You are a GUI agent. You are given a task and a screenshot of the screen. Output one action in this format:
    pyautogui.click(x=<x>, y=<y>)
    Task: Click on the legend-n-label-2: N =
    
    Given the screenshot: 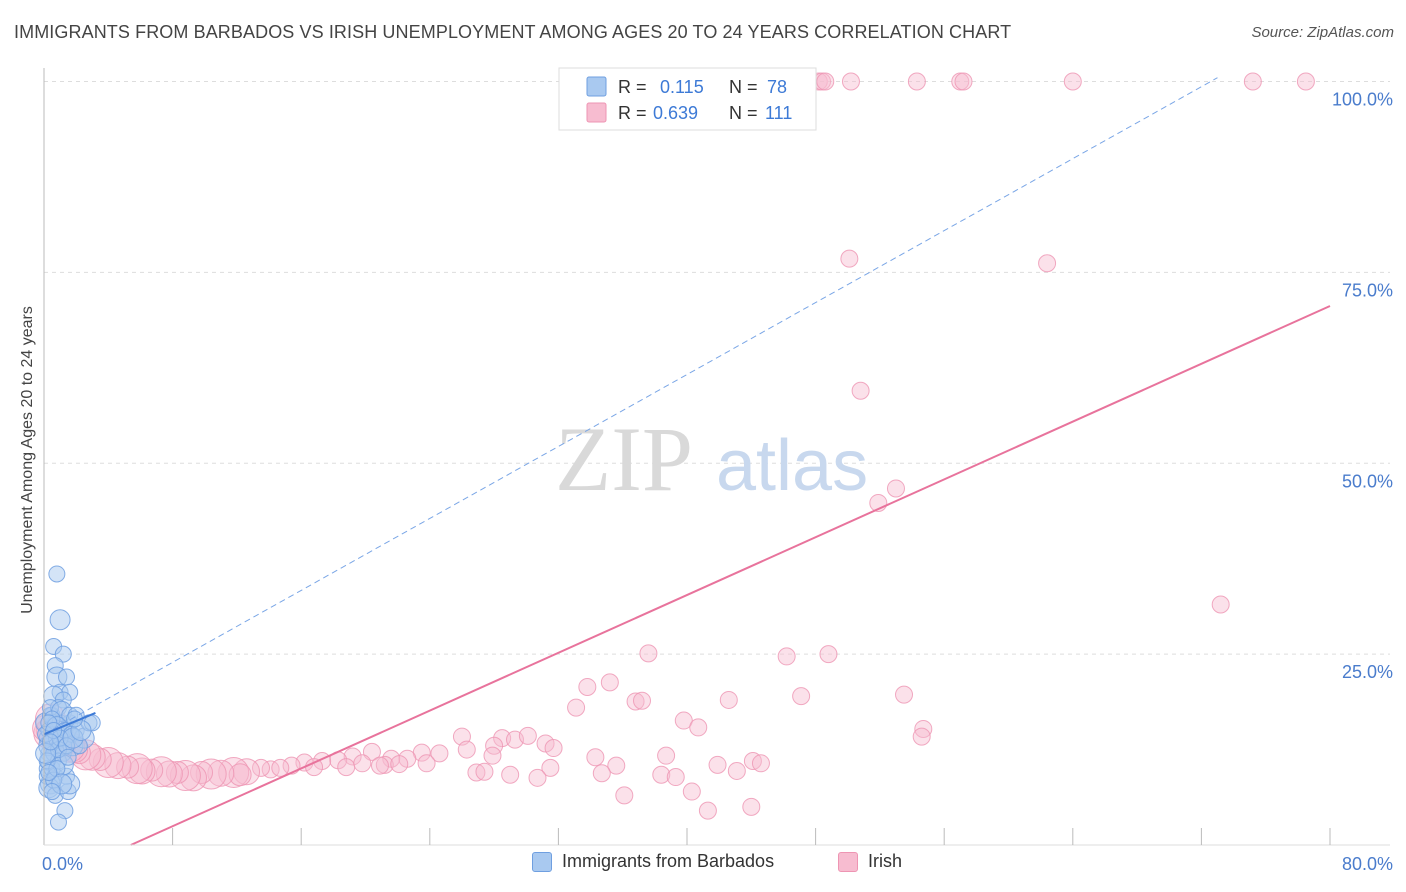 What is the action you would take?
    pyautogui.click(x=743, y=113)
    